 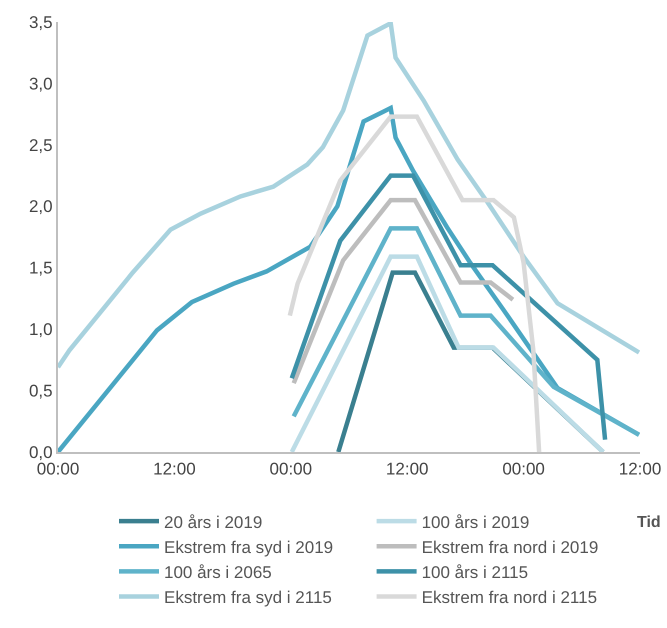 What do you see at coordinates (40, 145) in the screenshot?
I see `y-tick-label: 2,5` at bounding box center [40, 145].